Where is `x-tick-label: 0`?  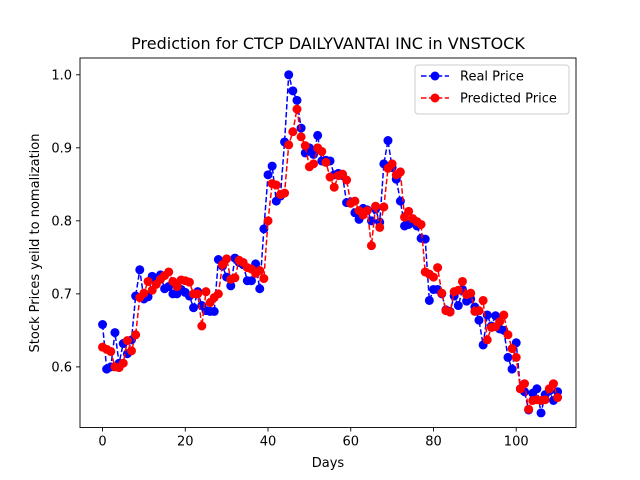 x-tick-label: 0 is located at coordinates (102, 442).